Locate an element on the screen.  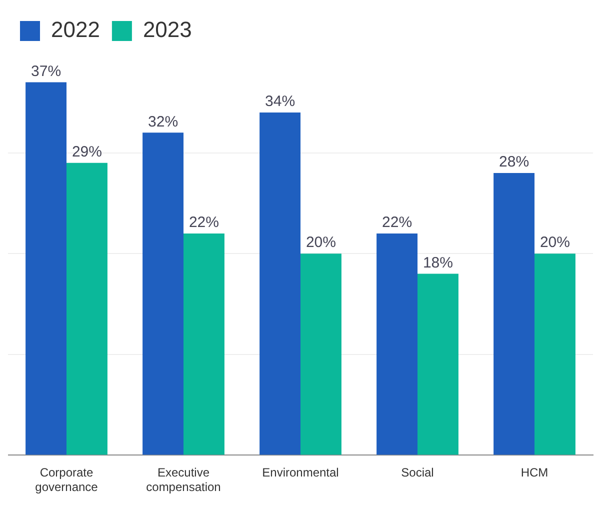
data-label: 37% is located at coordinates (46, 71).